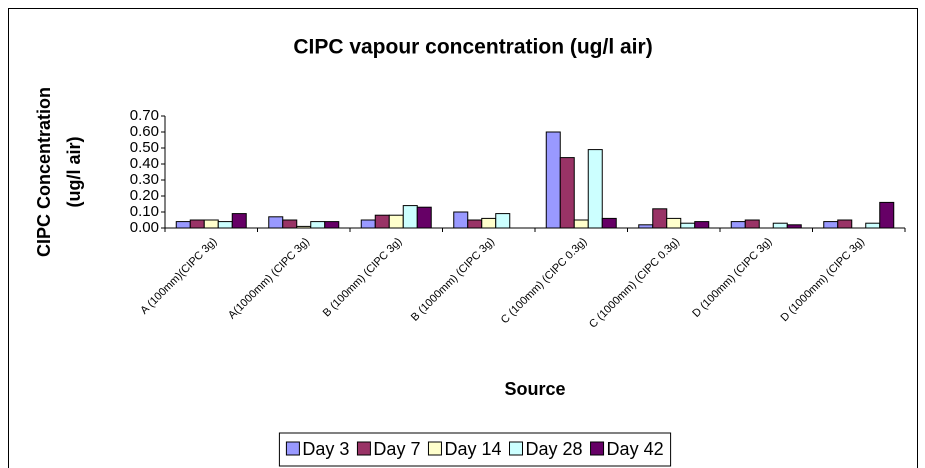 This screenshot has width=925, height=468. Describe the element at coordinates (144, 227) in the screenshot. I see `y-tick-label: 0.00` at that location.